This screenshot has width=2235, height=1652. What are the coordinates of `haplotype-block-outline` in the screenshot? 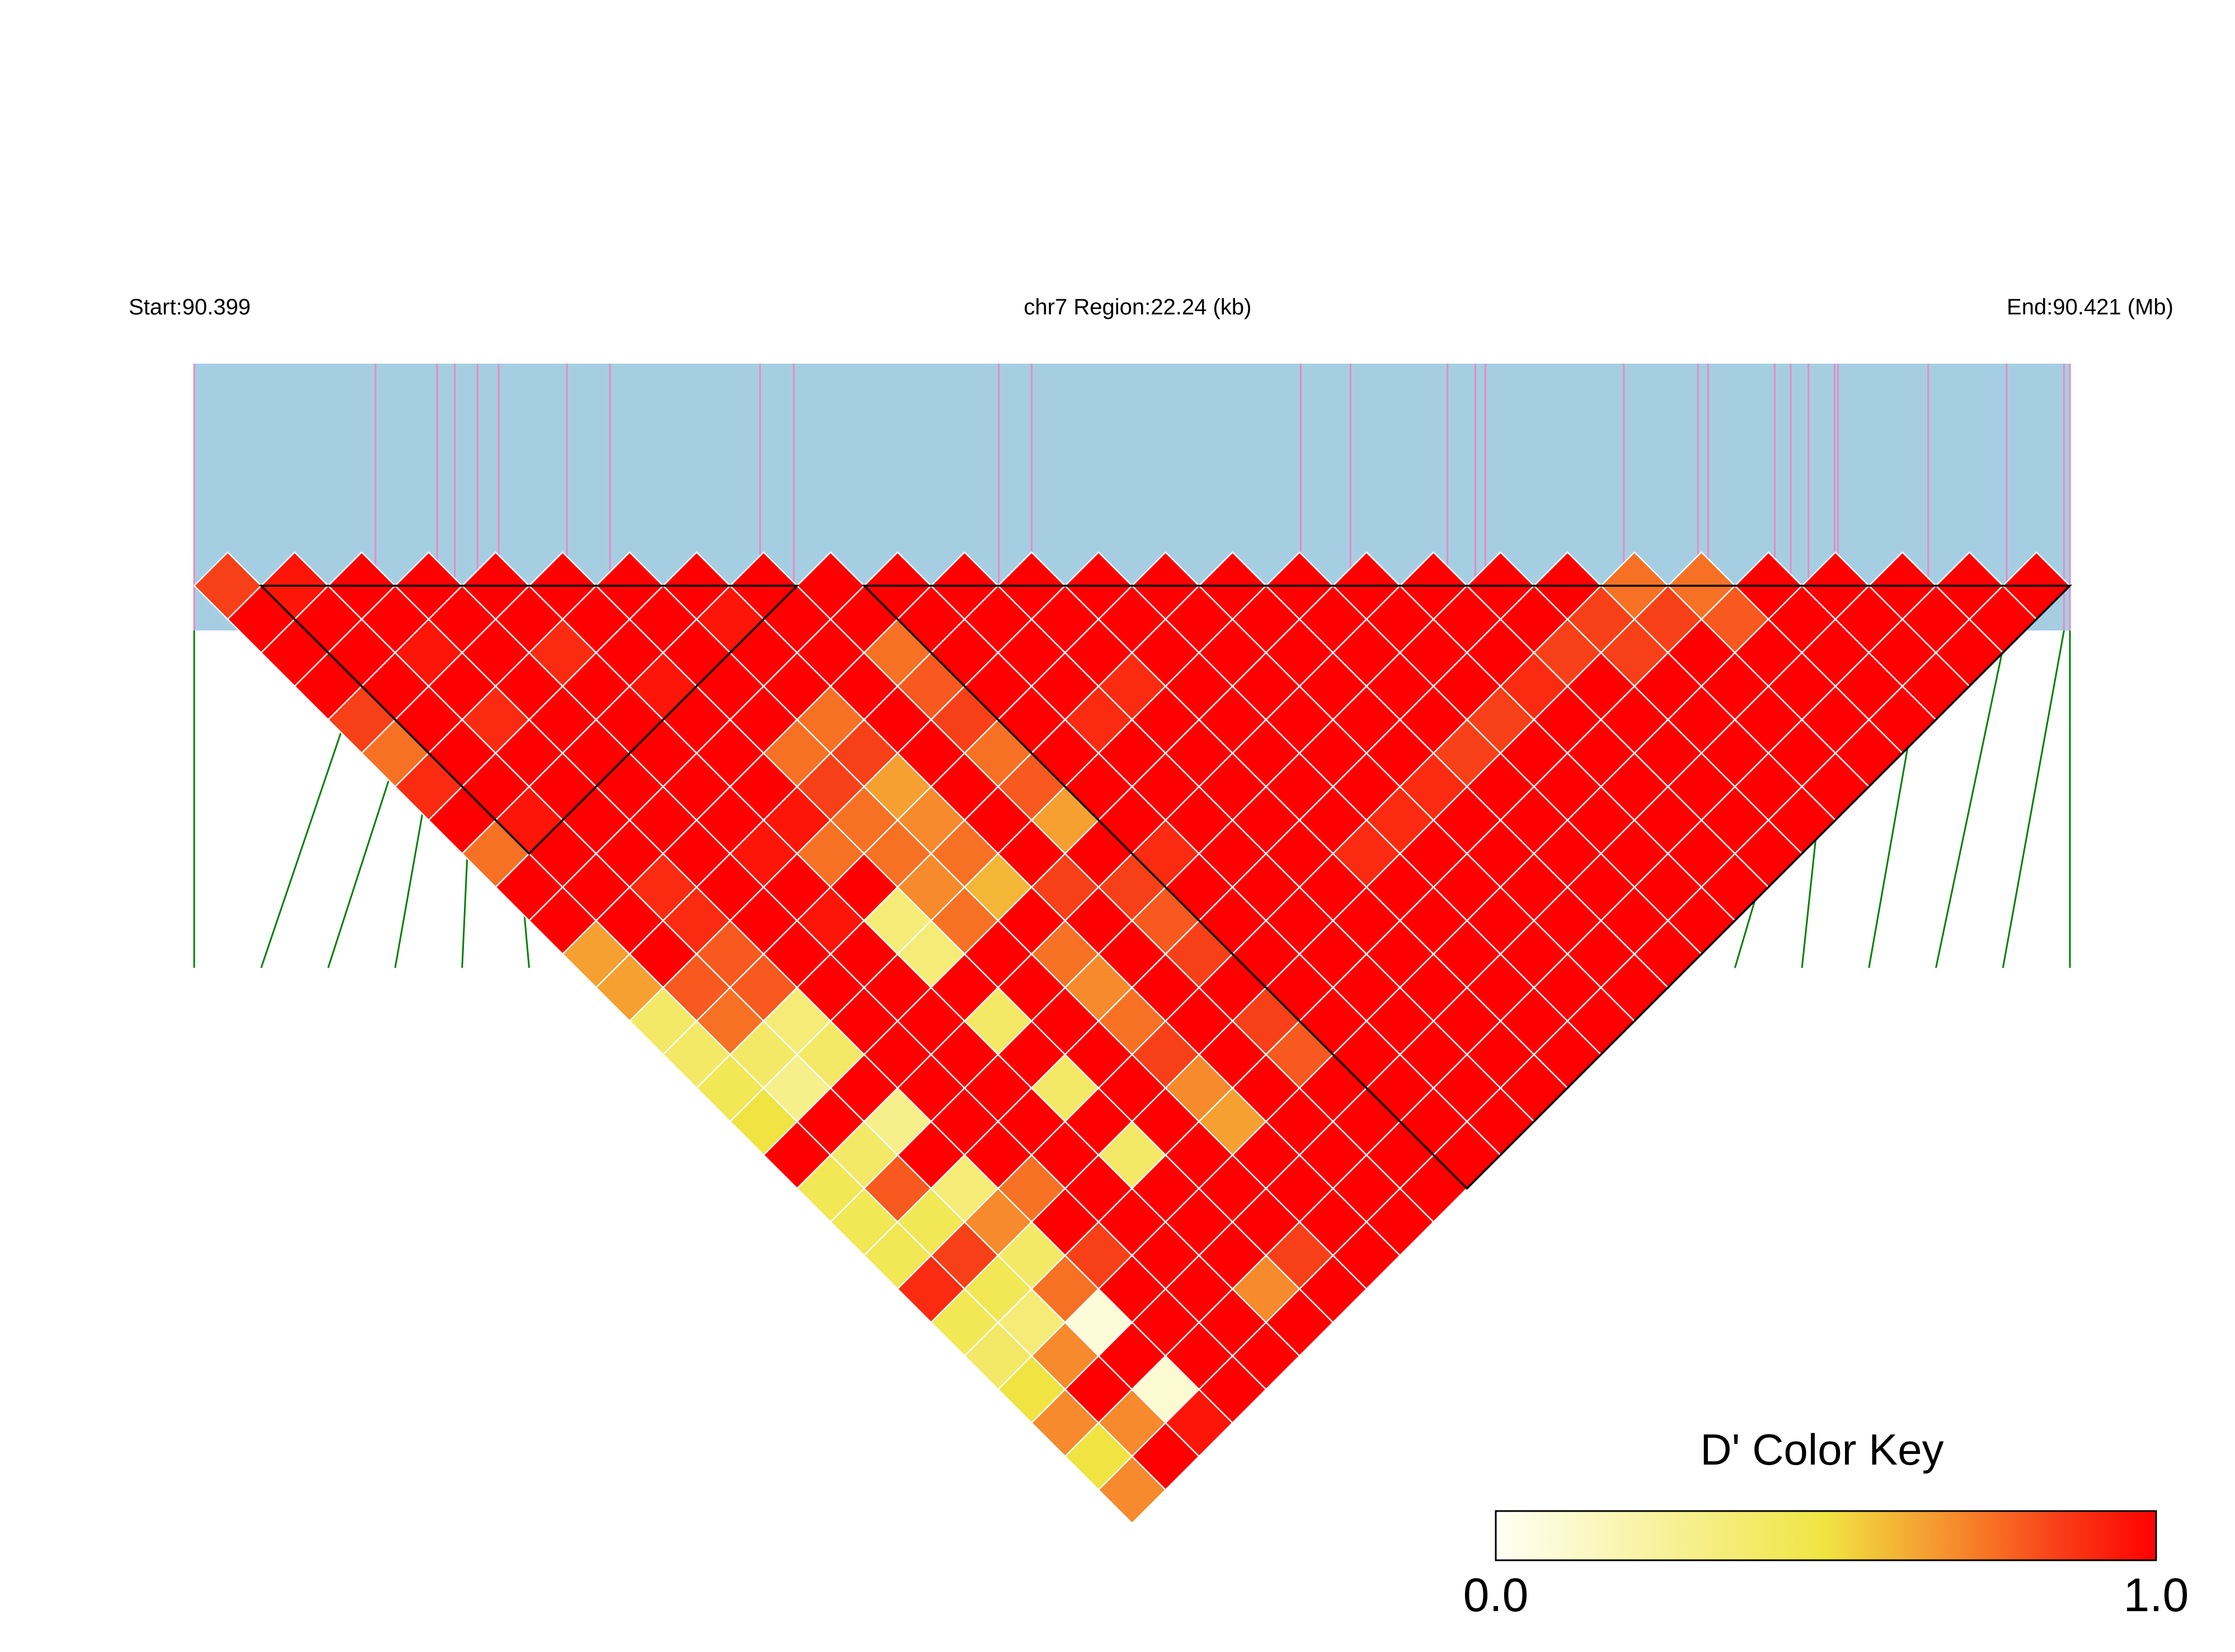 It's located at (529, 720).